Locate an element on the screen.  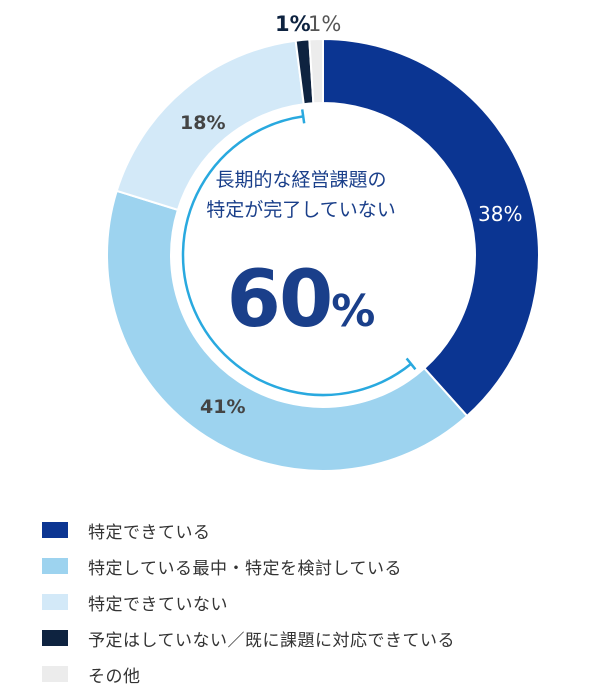
legend-label: 特定できている is located at coordinates (149, 532).